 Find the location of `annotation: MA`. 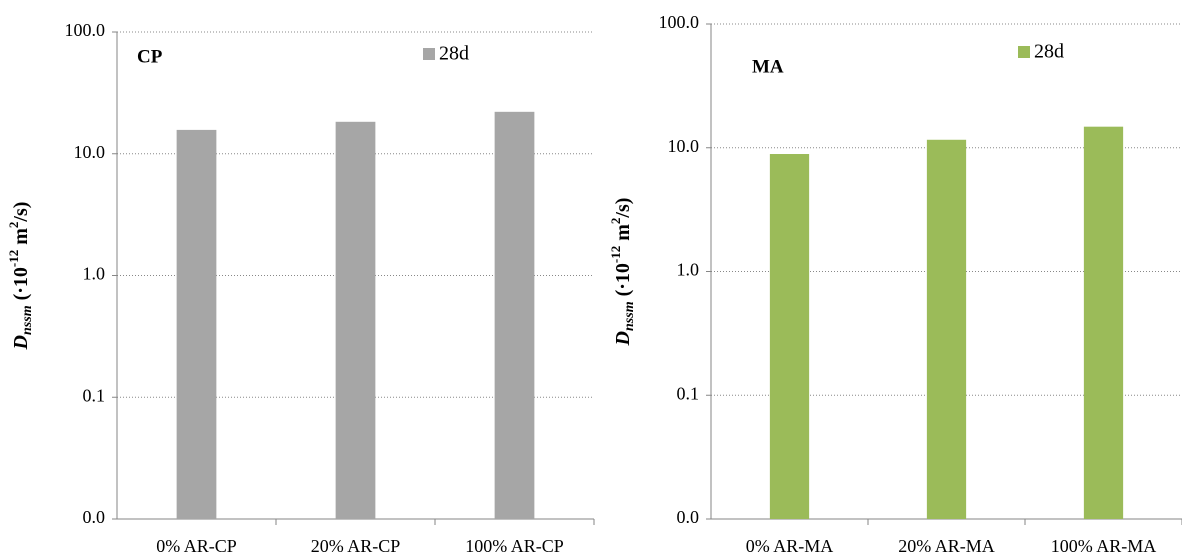

annotation: MA is located at coordinates (768, 66).